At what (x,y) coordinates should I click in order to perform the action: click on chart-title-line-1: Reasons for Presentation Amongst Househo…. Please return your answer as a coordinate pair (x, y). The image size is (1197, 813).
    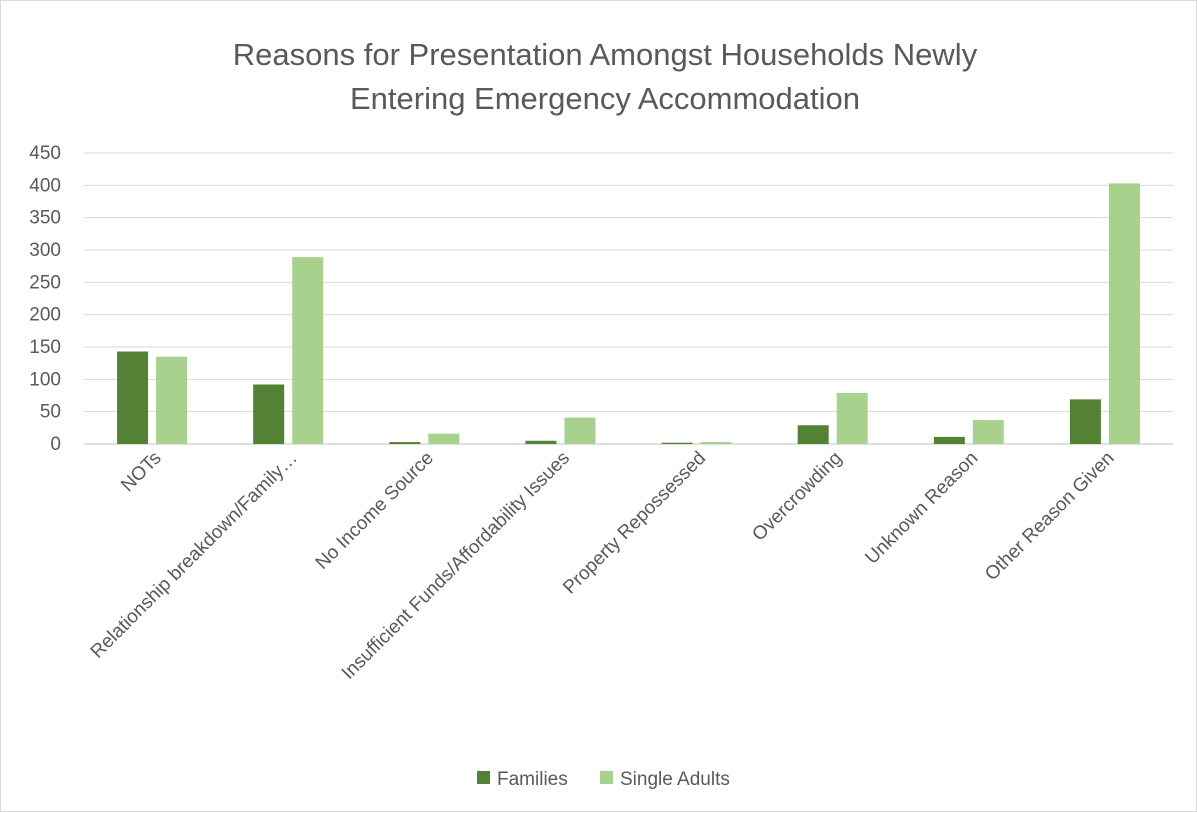
    Looking at the image, I should click on (605, 54).